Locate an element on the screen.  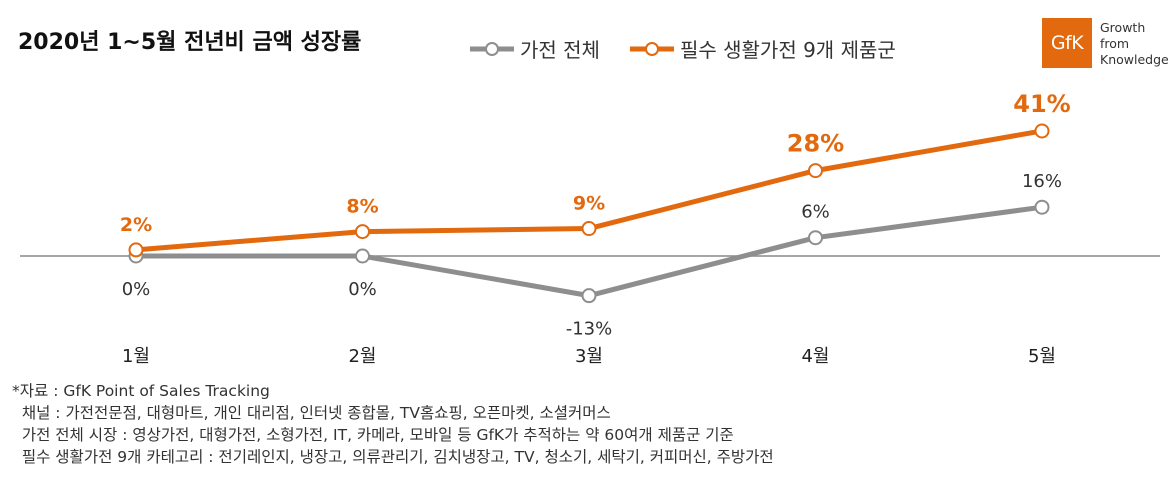
data-label-total: 16% is located at coordinates (1042, 181).